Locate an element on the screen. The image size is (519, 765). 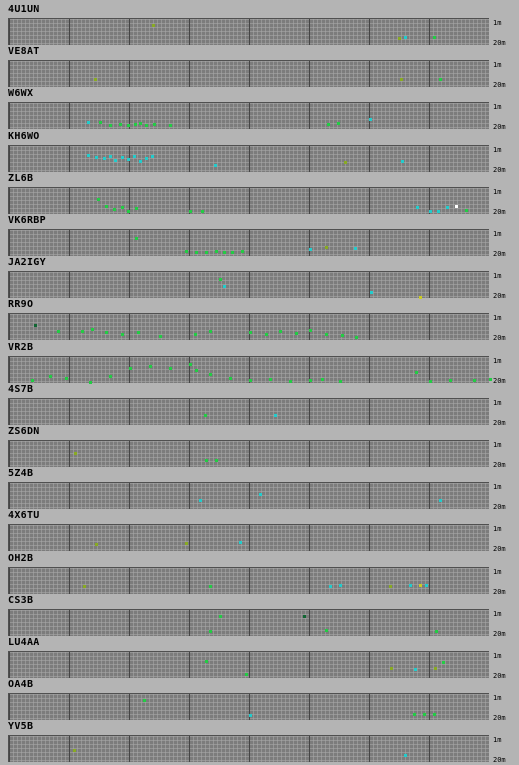
station-callsign: LU4AA is located at coordinates (24, 642).